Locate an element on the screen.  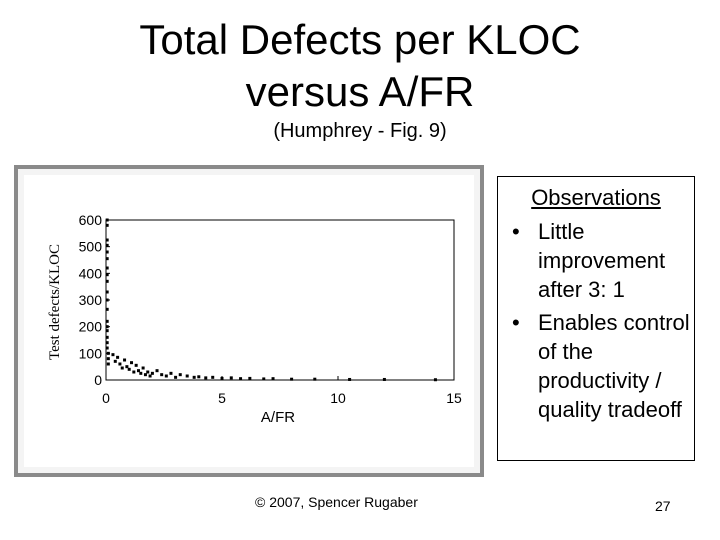
slide-subtitle: (Humphrey - Fig. 9) is located at coordinates (360, 131).